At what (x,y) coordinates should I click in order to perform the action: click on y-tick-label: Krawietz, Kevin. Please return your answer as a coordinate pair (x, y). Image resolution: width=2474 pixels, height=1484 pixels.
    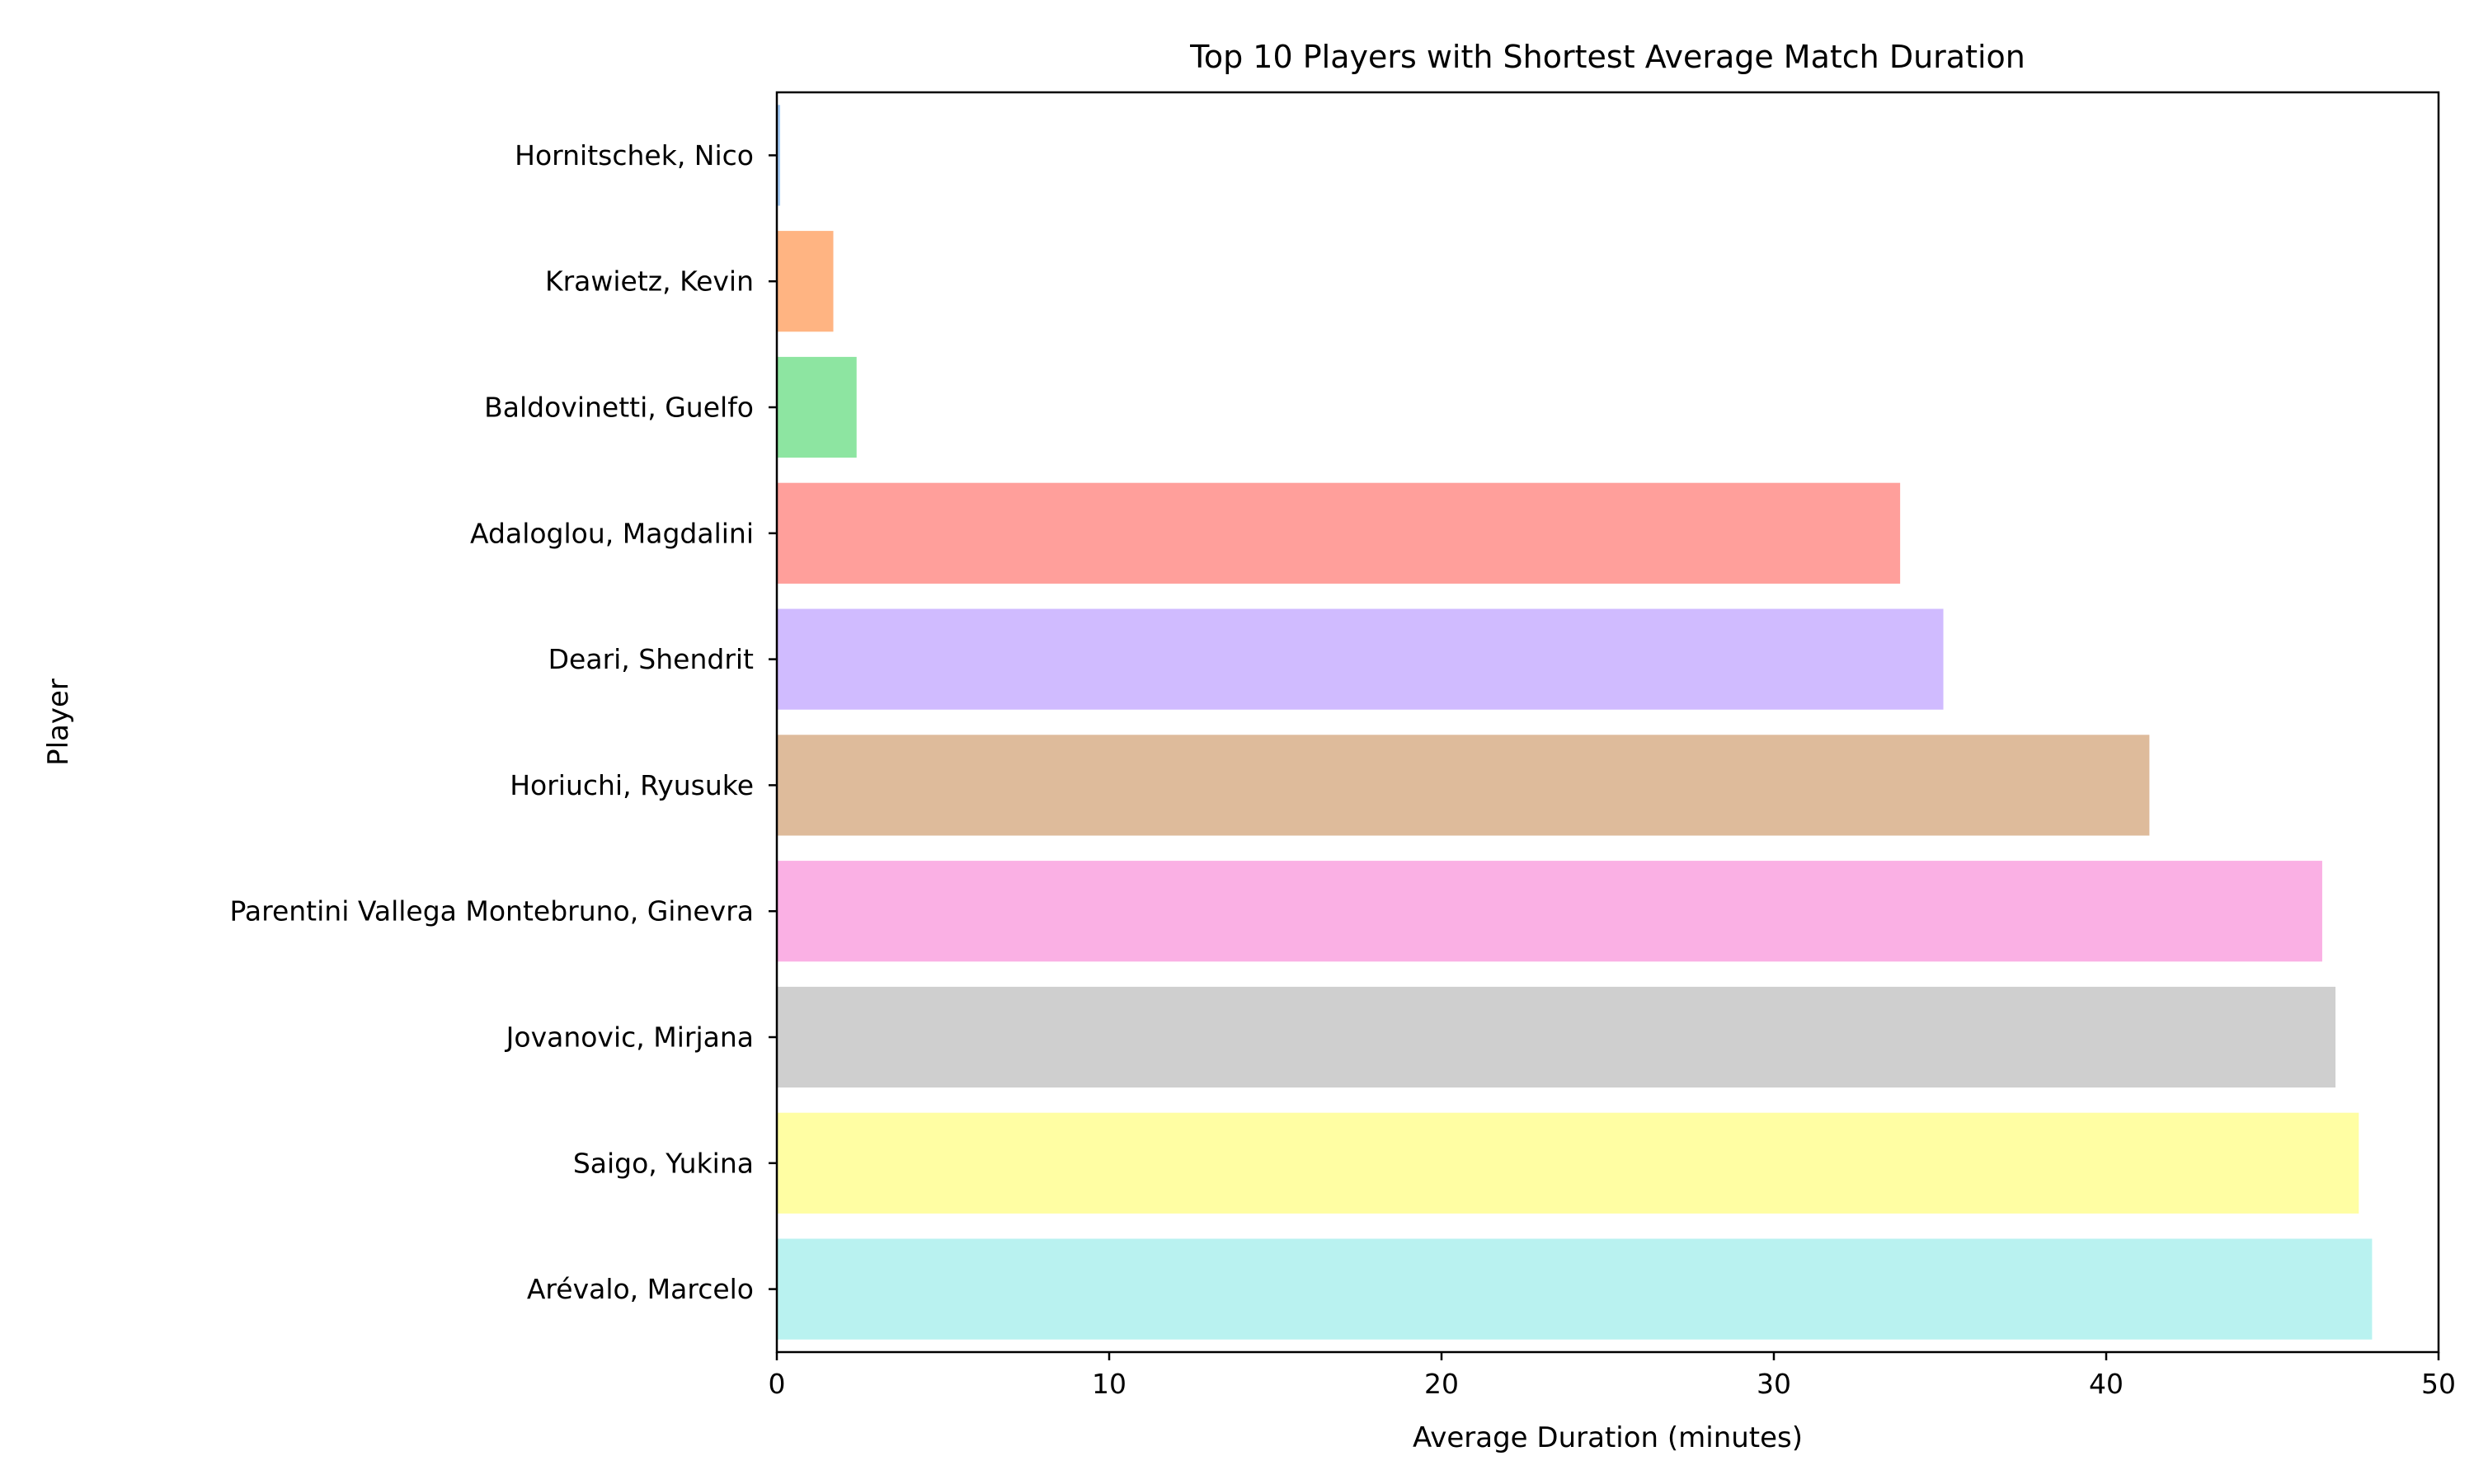
    Looking at the image, I should click on (649, 281).